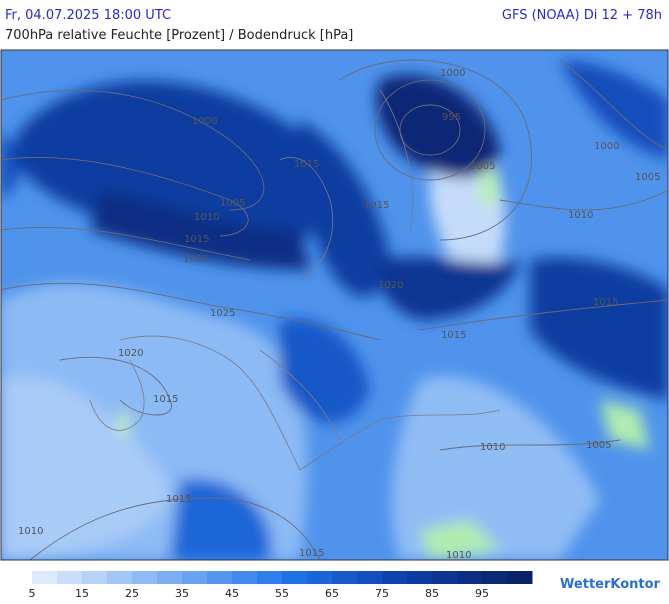 The width and height of the screenshot is (669, 604). What do you see at coordinates (432, 593) in the screenshot?
I see `colorbar-label: 85` at bounding box center [432, 593].